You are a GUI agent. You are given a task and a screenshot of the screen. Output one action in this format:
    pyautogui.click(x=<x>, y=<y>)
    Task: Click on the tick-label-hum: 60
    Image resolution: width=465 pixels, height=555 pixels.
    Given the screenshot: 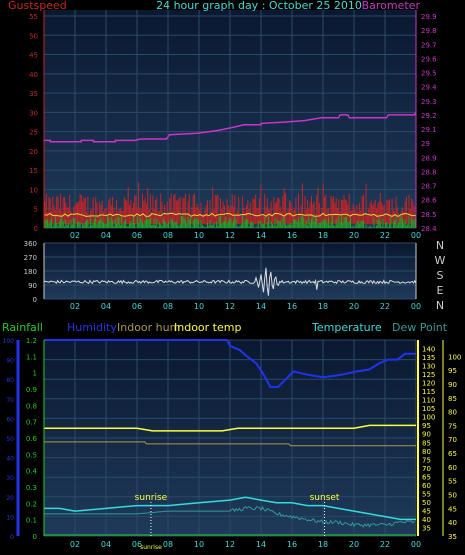 What is the action you would take?
    pyautogui.click(x=10, y=419)
    